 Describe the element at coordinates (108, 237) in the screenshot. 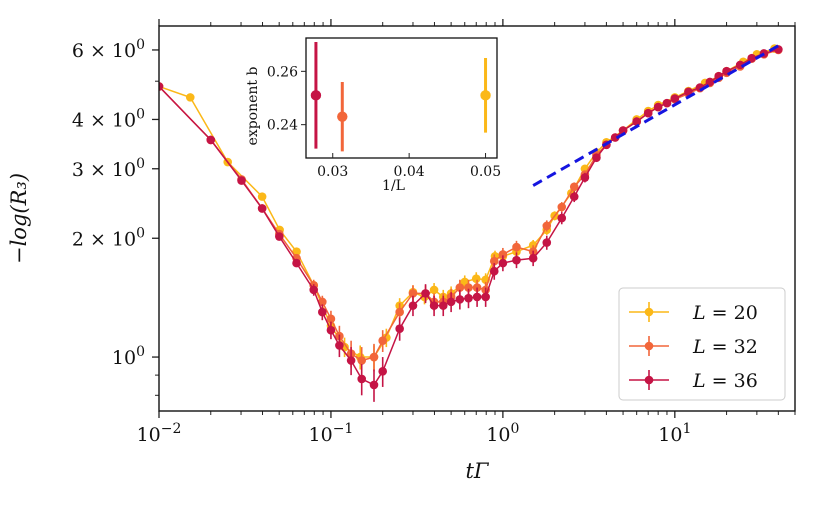

I see `y-tick-label: 2 × 100` at that location.